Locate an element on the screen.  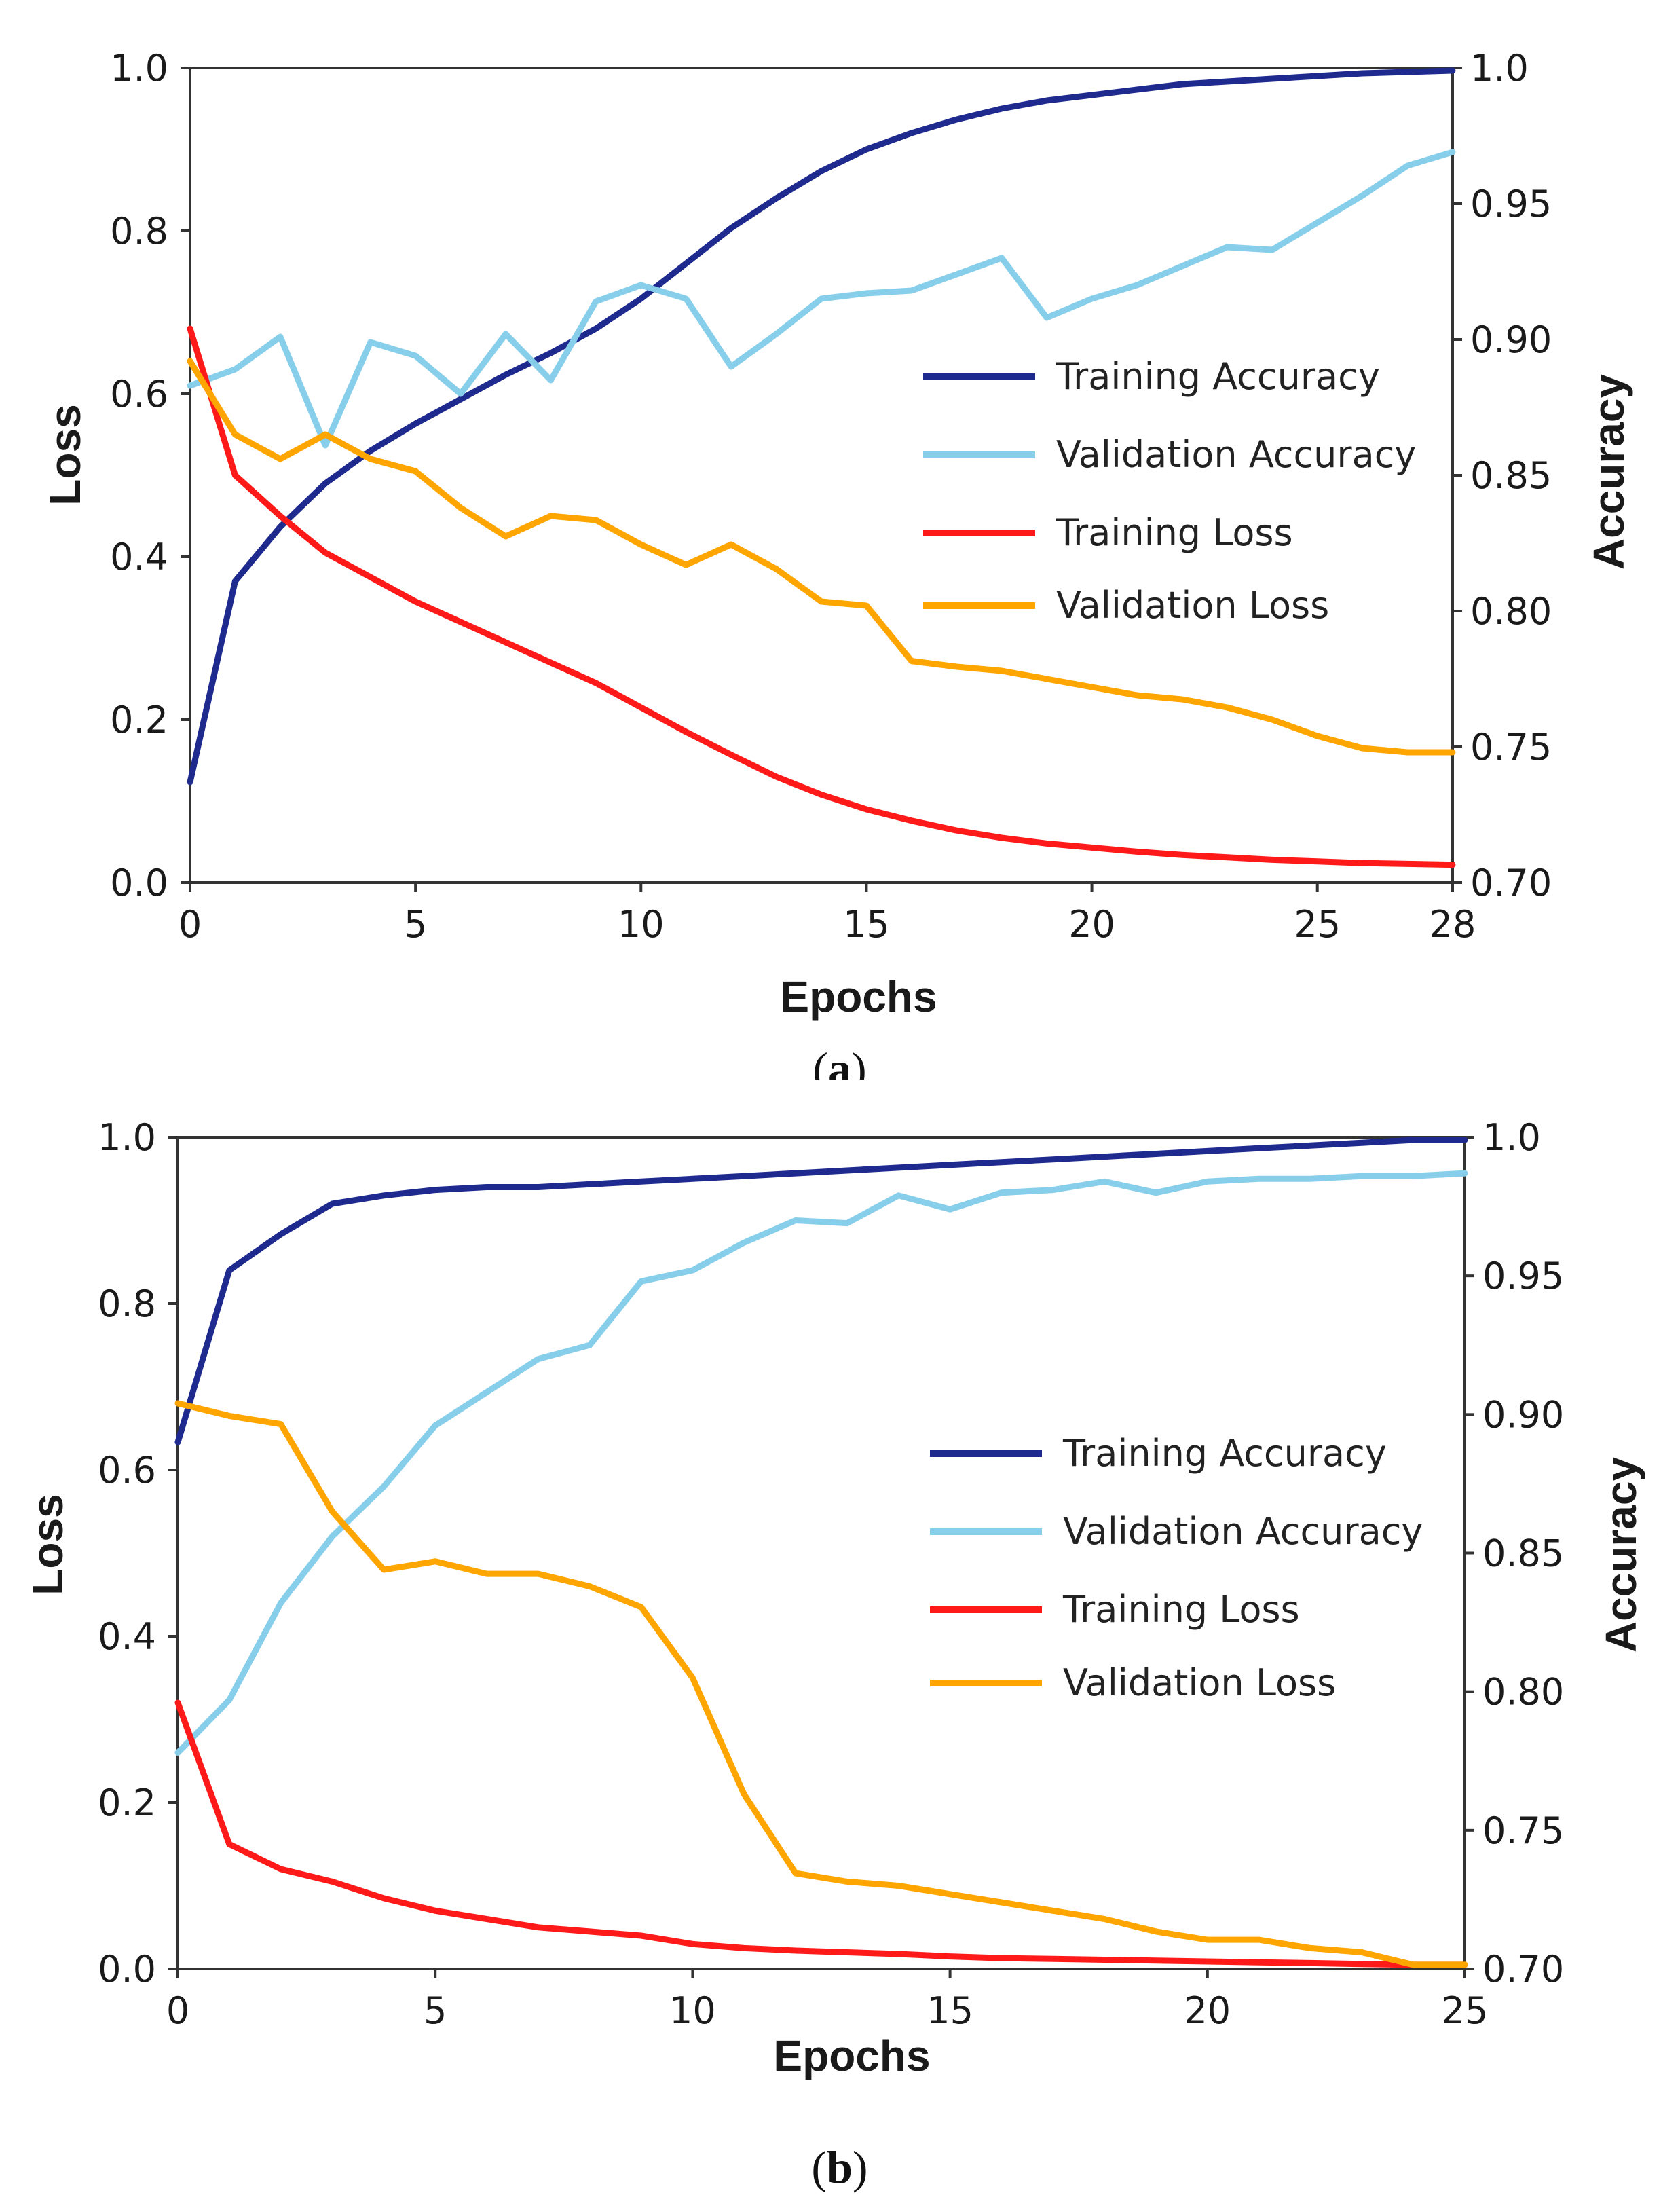
series-line-training-loss is located at coordinates (821, 1834).